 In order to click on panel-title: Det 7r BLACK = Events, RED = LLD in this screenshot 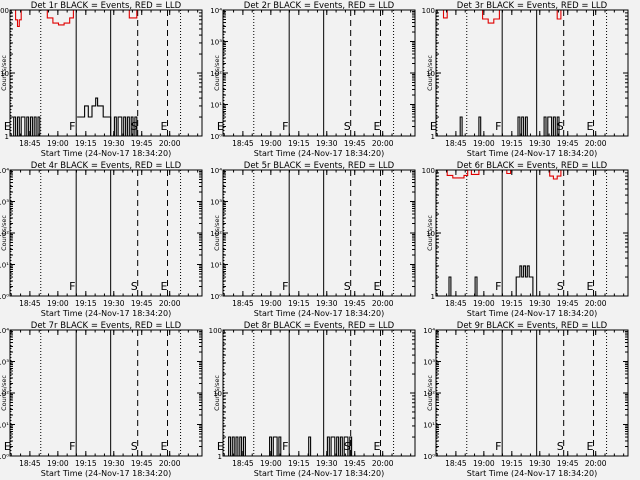, I will do `click(106, 326)`.